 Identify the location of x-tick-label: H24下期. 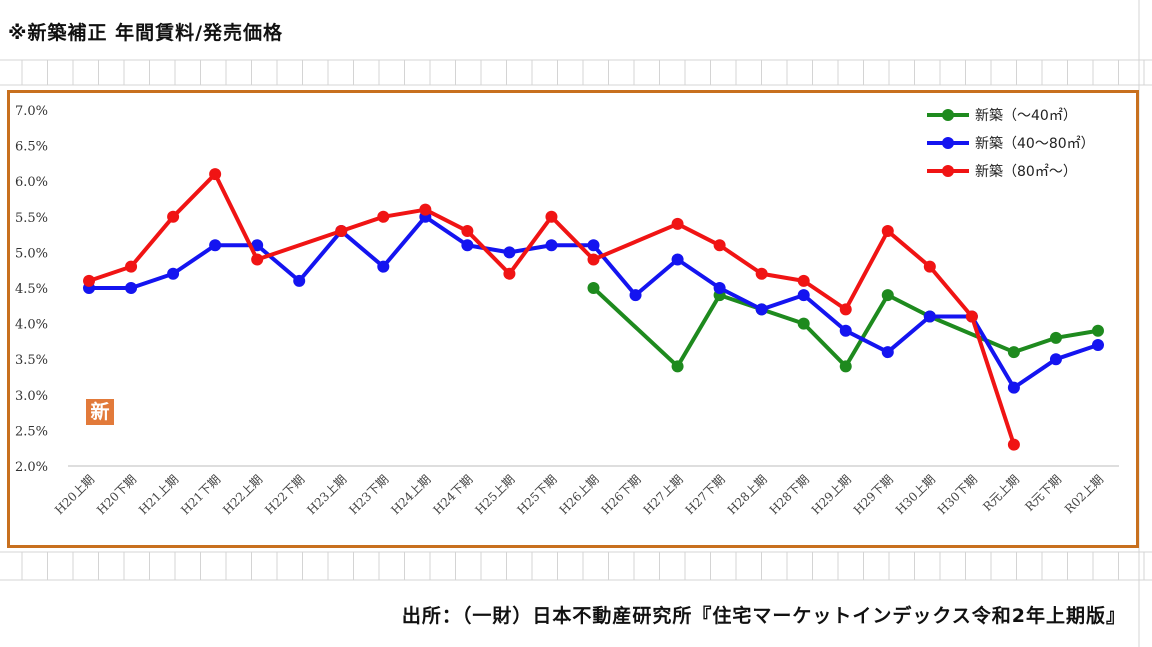
(452, 494).